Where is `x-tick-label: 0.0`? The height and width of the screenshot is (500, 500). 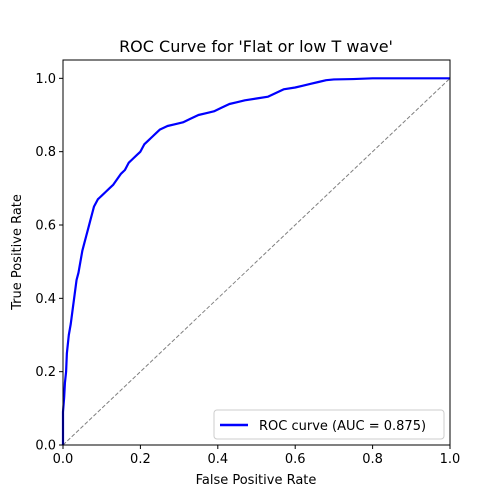
x-tick-label: 0.0 is located at coordinates (63, 459).